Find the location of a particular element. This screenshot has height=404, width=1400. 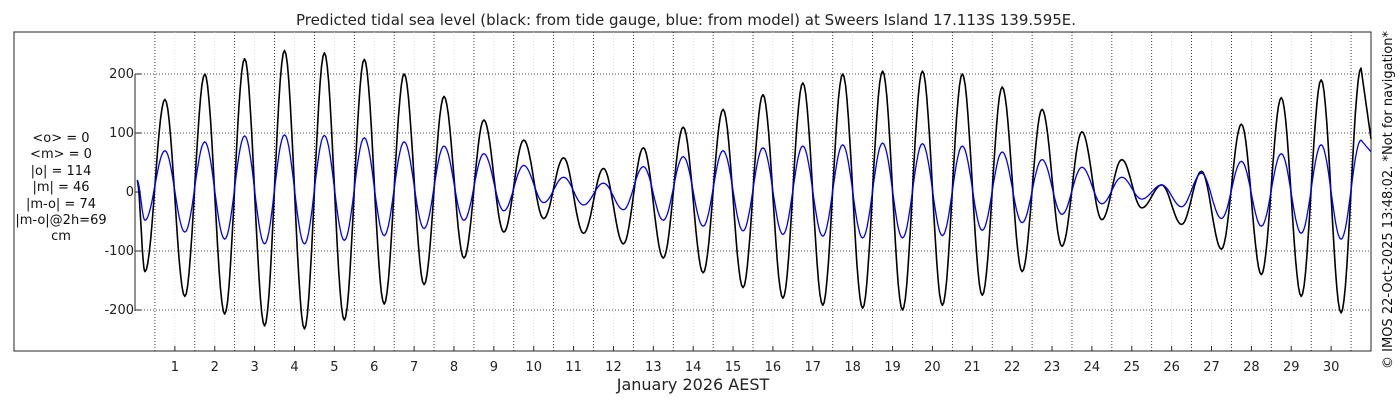

x-tick-label: 26 is located at coordinates (1171, 367).